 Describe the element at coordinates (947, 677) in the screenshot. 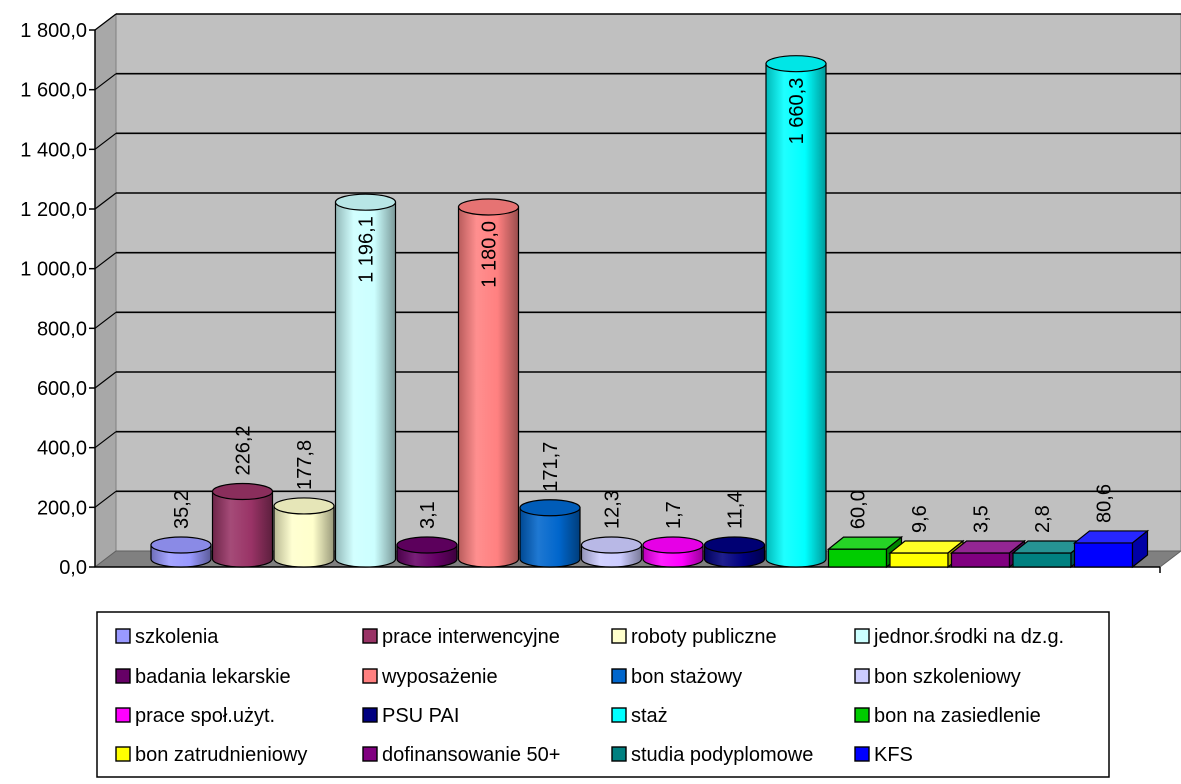

I see `legend-label: bon szkoleniowy` at that location.